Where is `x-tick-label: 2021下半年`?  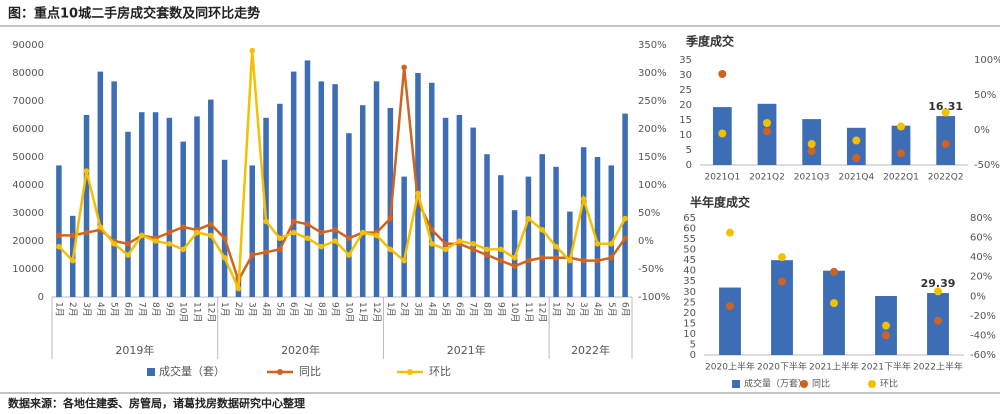 x-tick-label: 2021下半年 is located at coordinates (886, 367).